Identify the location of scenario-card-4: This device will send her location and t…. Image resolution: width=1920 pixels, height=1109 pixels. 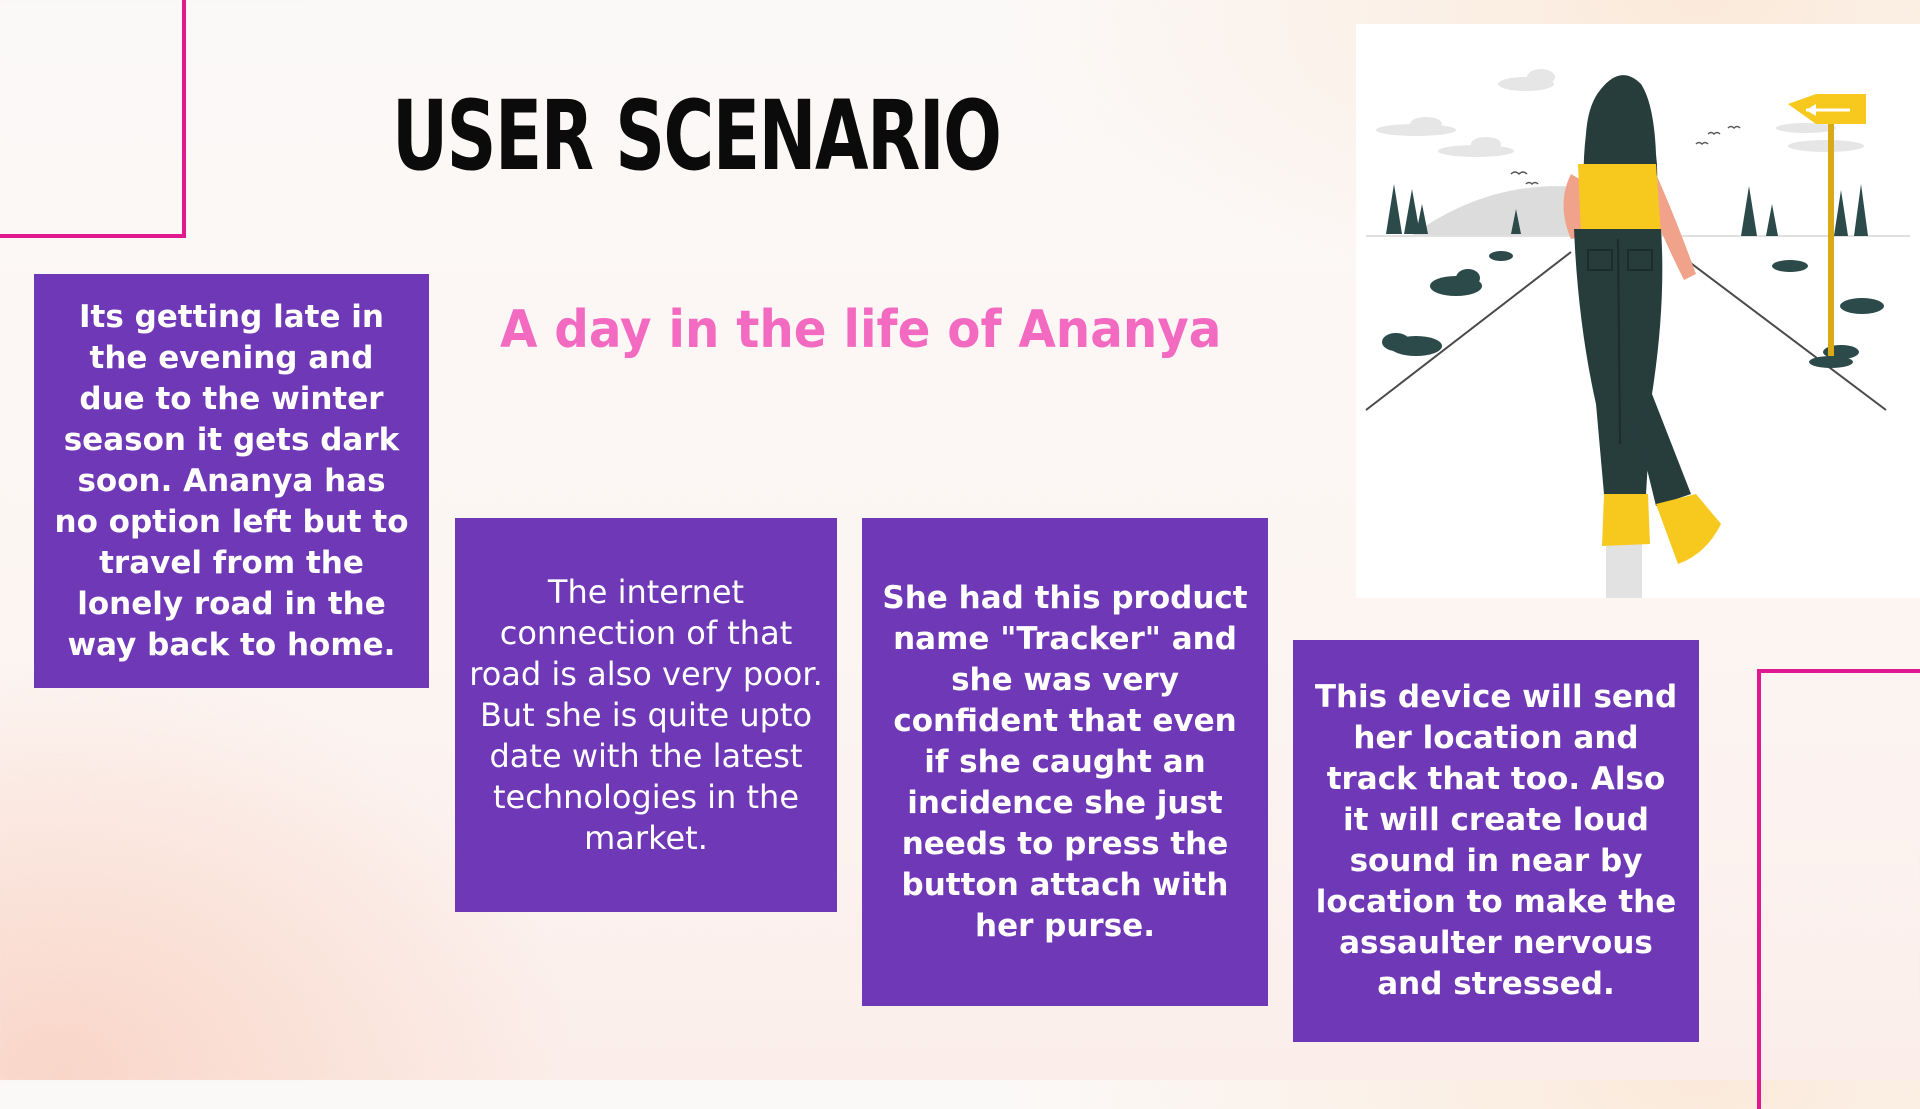
(1496, 841).